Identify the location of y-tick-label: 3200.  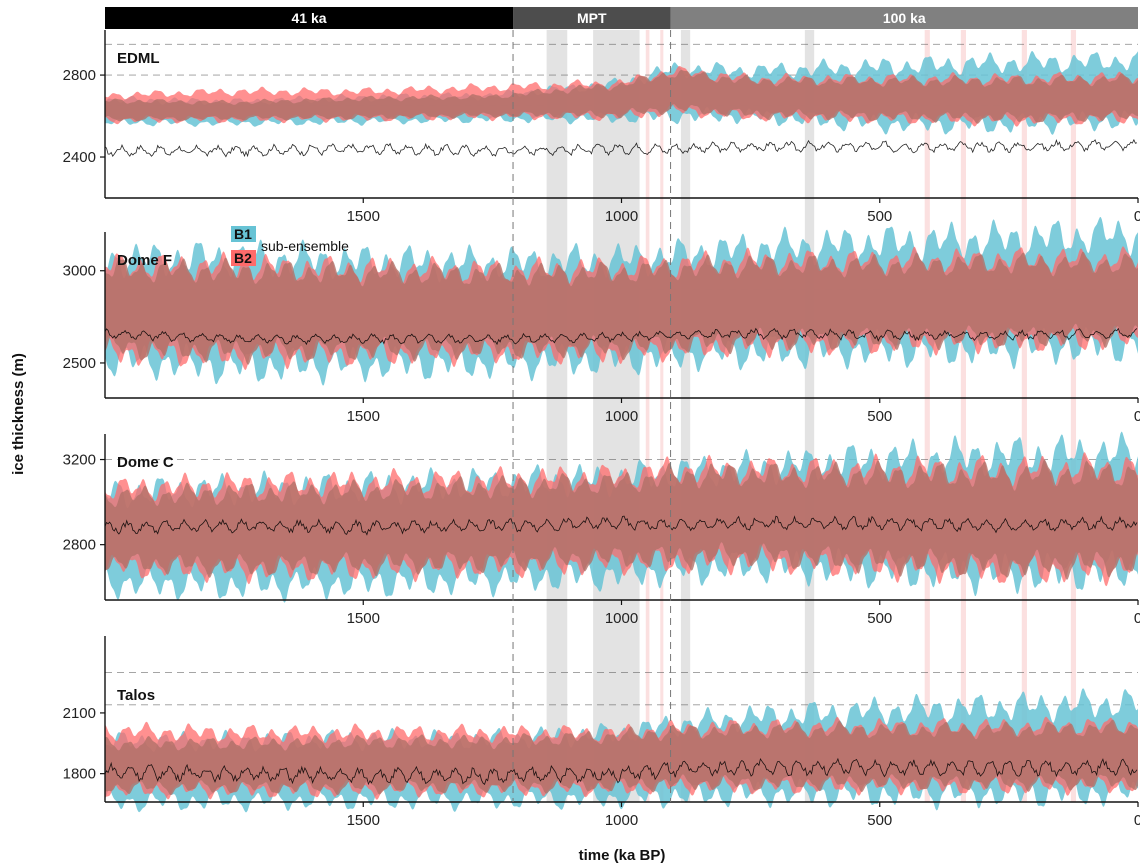
(79, 460).